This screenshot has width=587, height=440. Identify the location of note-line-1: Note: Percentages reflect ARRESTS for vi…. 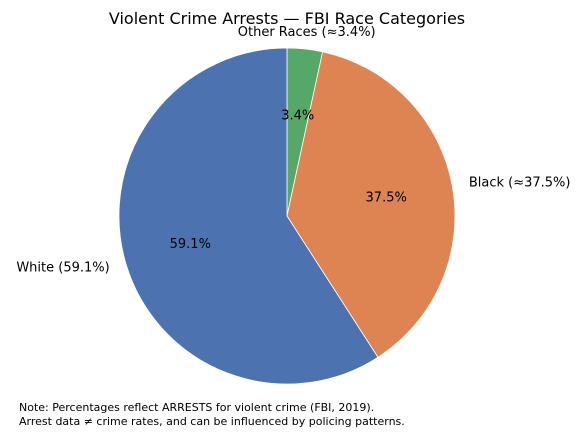
(197, 407).